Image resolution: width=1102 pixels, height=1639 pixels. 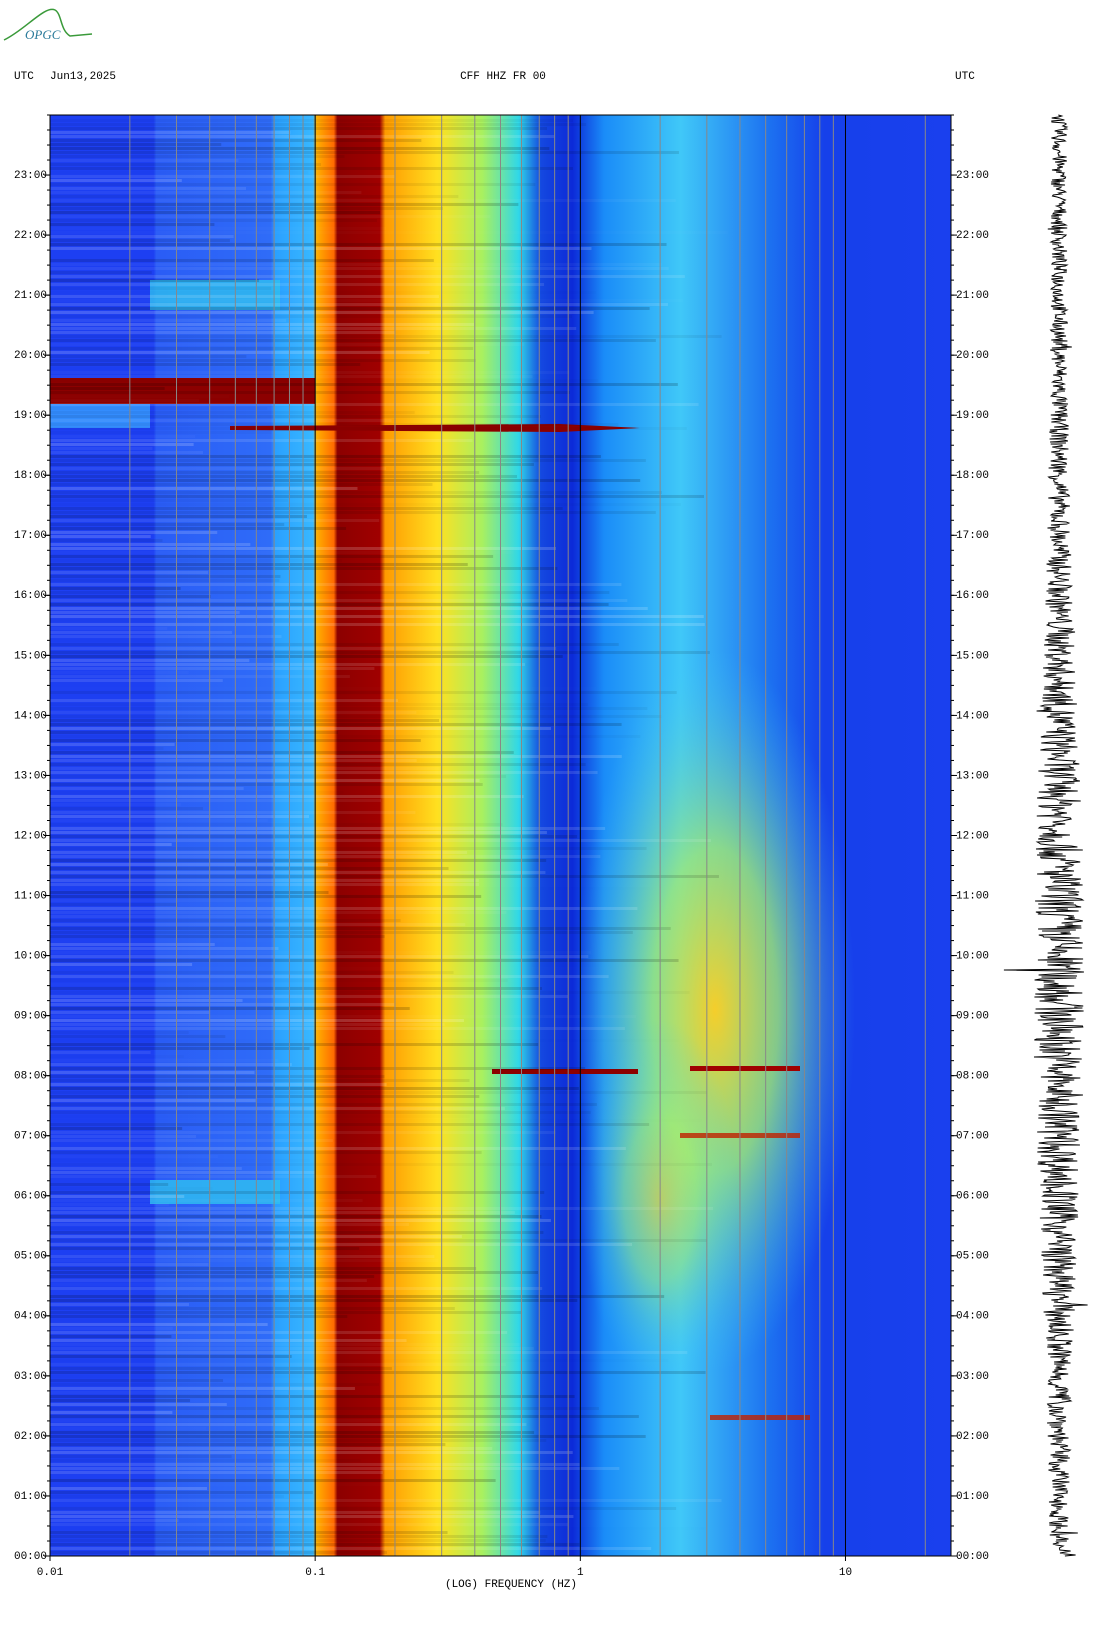 What do you see at coordinates (972, 476) in the screenshot?
I see `y-tick-label-right: 18:00` at bounding box center [972, 476].